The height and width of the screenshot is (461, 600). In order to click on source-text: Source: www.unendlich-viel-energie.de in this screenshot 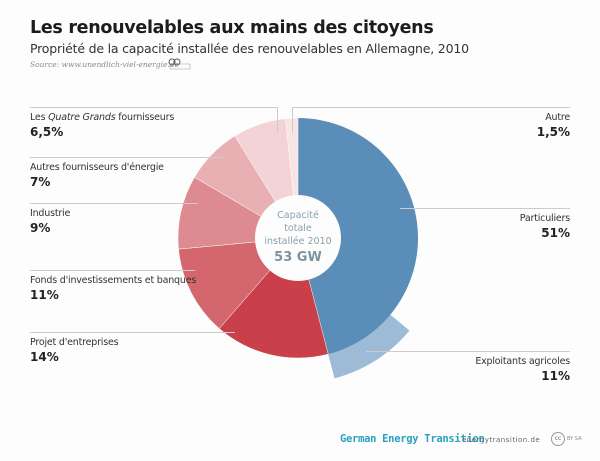, I will do `click(105, 64)`.